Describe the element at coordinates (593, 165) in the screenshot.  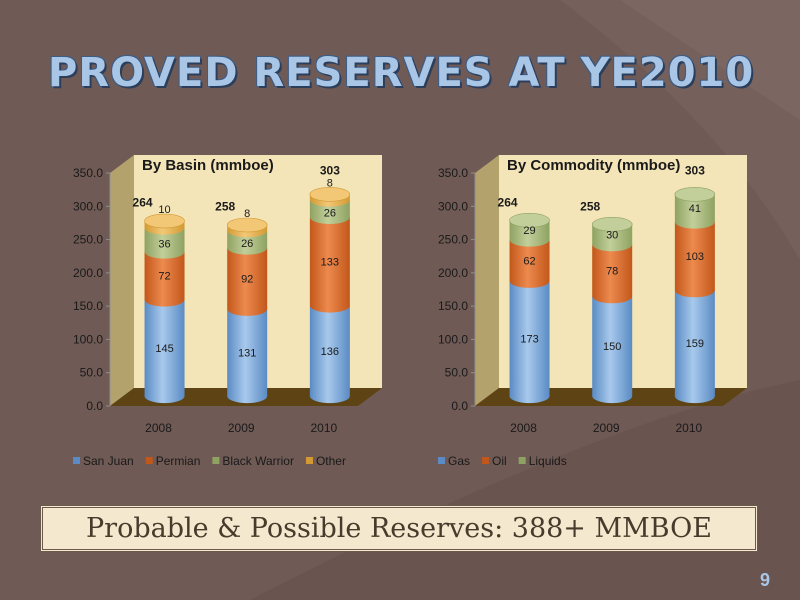
I see `chart-title: By Commodity (mmboe)` at that location.